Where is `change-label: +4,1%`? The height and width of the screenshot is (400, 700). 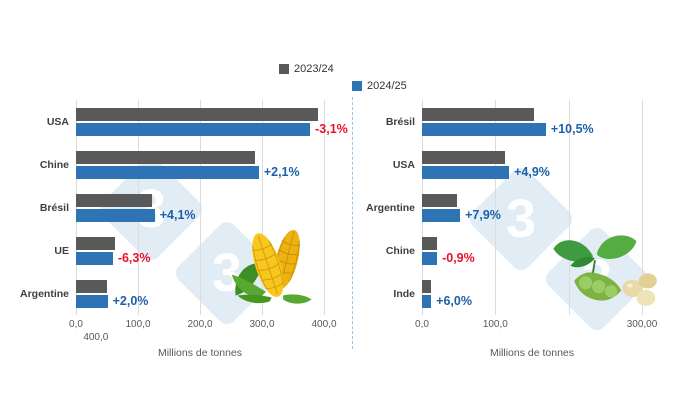
change-label: +4,1% is located at coordinates (177, 214).